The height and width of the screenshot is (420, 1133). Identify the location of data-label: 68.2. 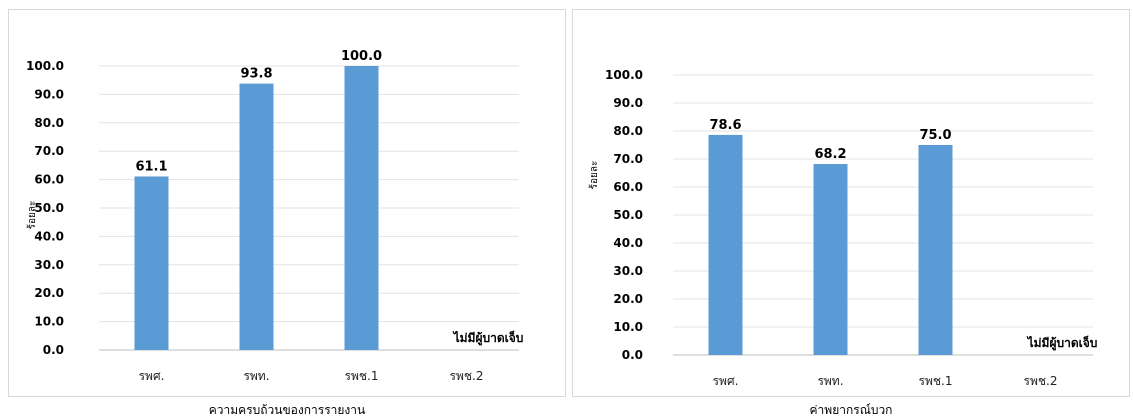
(830, 154).